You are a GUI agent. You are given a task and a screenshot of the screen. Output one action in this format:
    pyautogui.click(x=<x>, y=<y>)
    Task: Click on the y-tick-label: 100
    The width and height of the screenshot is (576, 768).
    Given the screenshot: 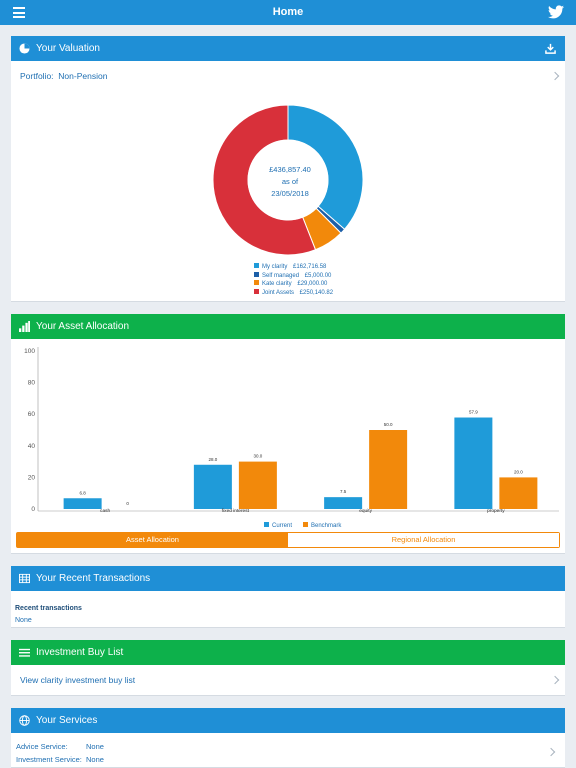 What is the action you would take?
    pyautogui.click(x=29, y=351)
    